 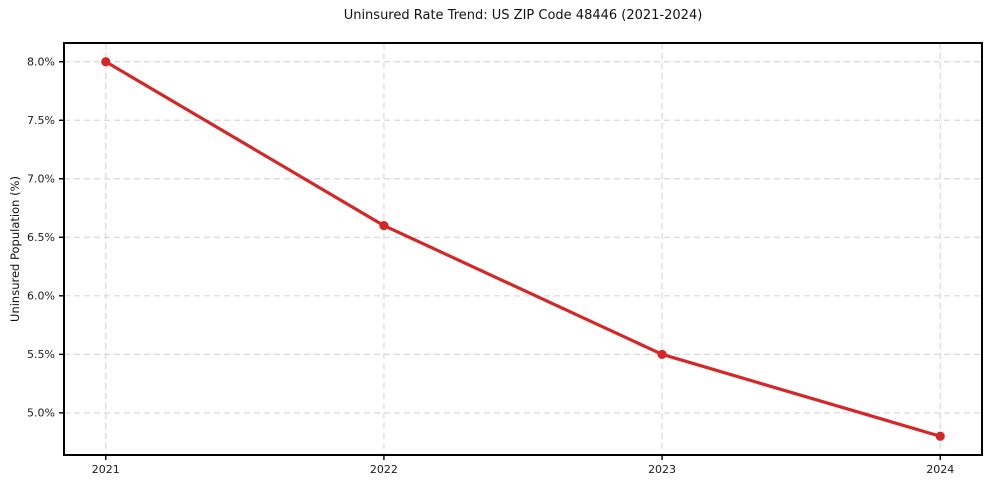 What do you see at coordinates (41, 120) in the screenshot?
I see `y-tick-label: 7.5%` at bounding box center [41, 120].